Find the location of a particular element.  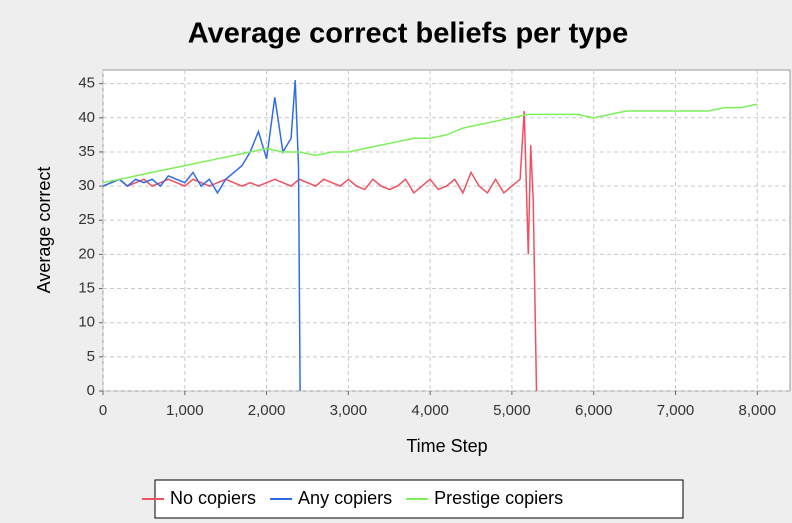

x-tick-label: 0 is located at coordinates (103, 410).